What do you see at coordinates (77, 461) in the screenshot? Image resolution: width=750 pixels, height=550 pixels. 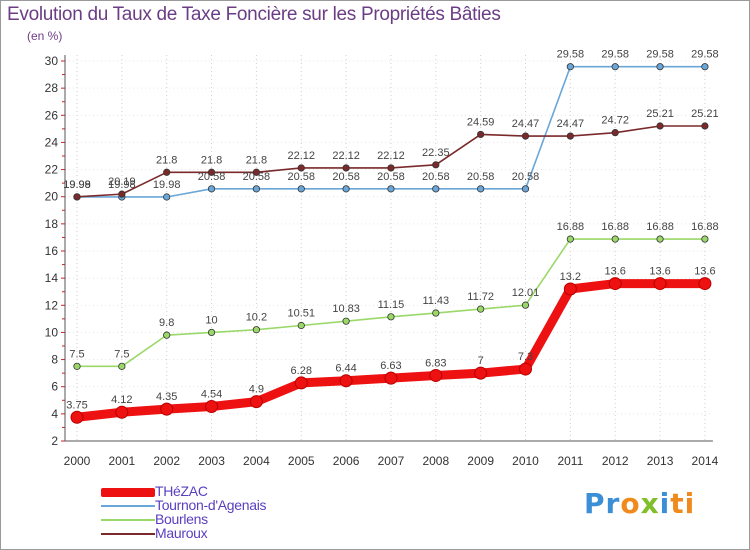 I see `x-tick-label: 2000` at bounding box center [77, 461].